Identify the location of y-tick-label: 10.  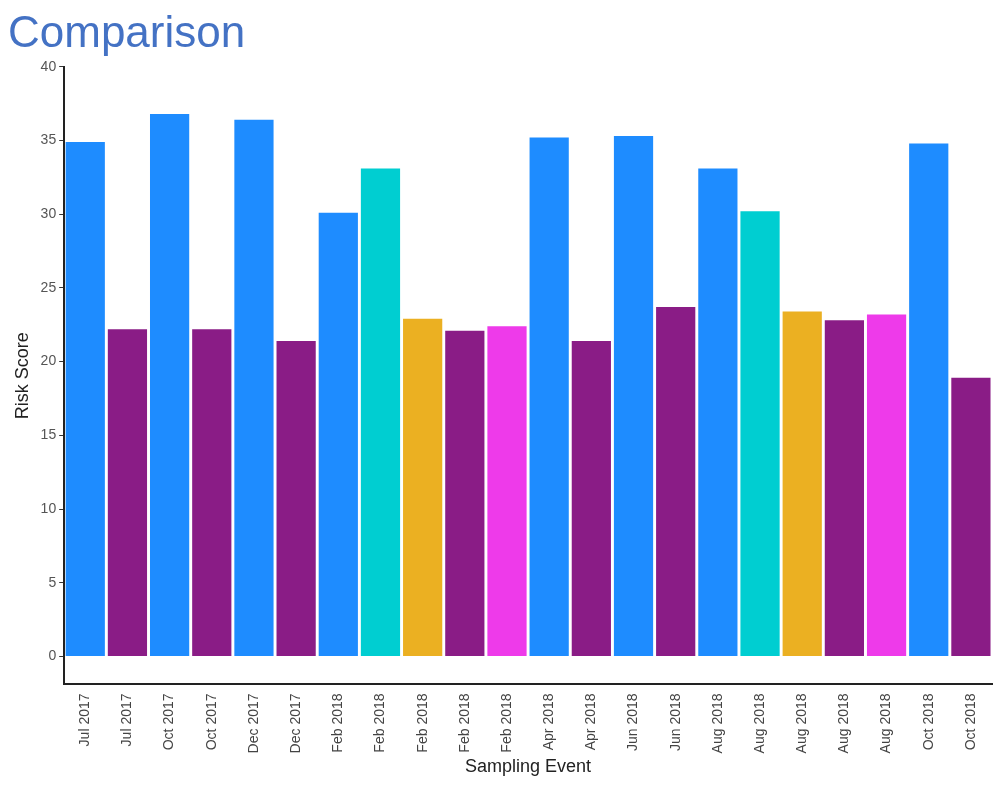
(48, 507).